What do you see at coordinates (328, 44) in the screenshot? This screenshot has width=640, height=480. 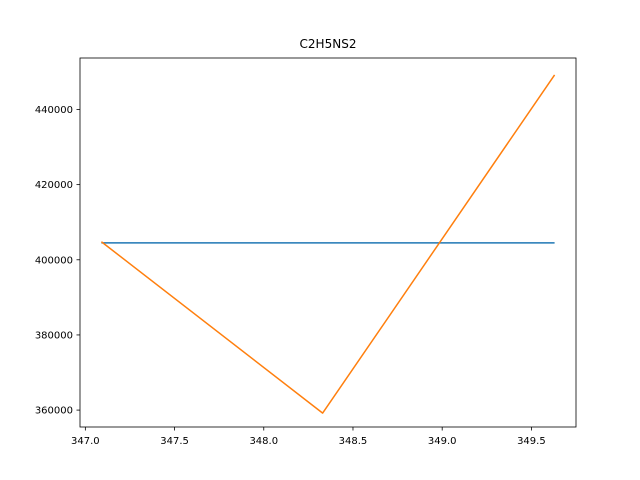 I see `chart-title: C2H5NS2` at bounding box center [328, 44].